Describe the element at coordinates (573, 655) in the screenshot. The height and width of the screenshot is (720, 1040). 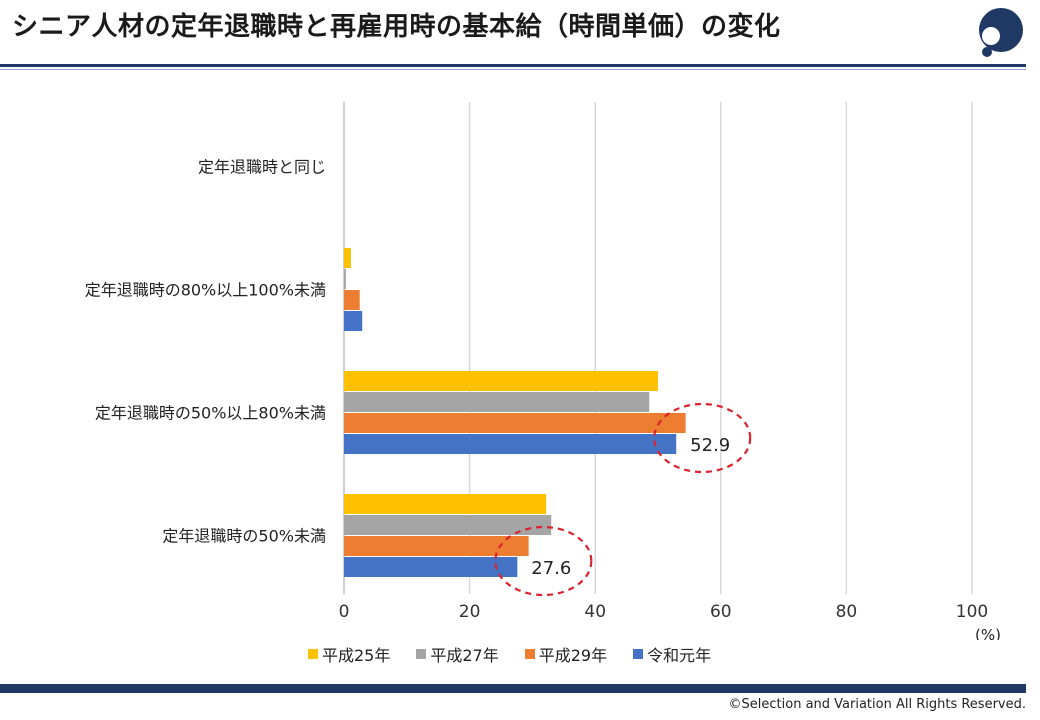
I see `legend-label-h29: 平成29年` at that location.